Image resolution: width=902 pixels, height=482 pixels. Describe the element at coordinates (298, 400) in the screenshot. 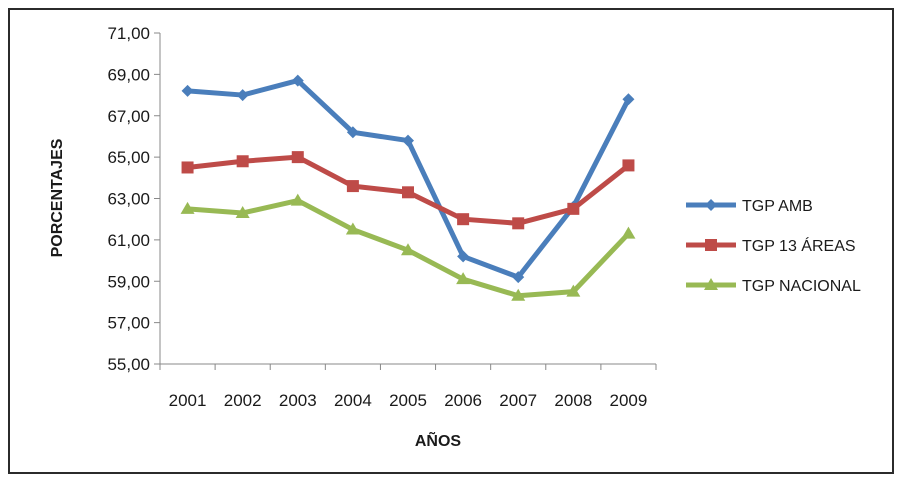

I see `x-tick-label: 2003` at that location.